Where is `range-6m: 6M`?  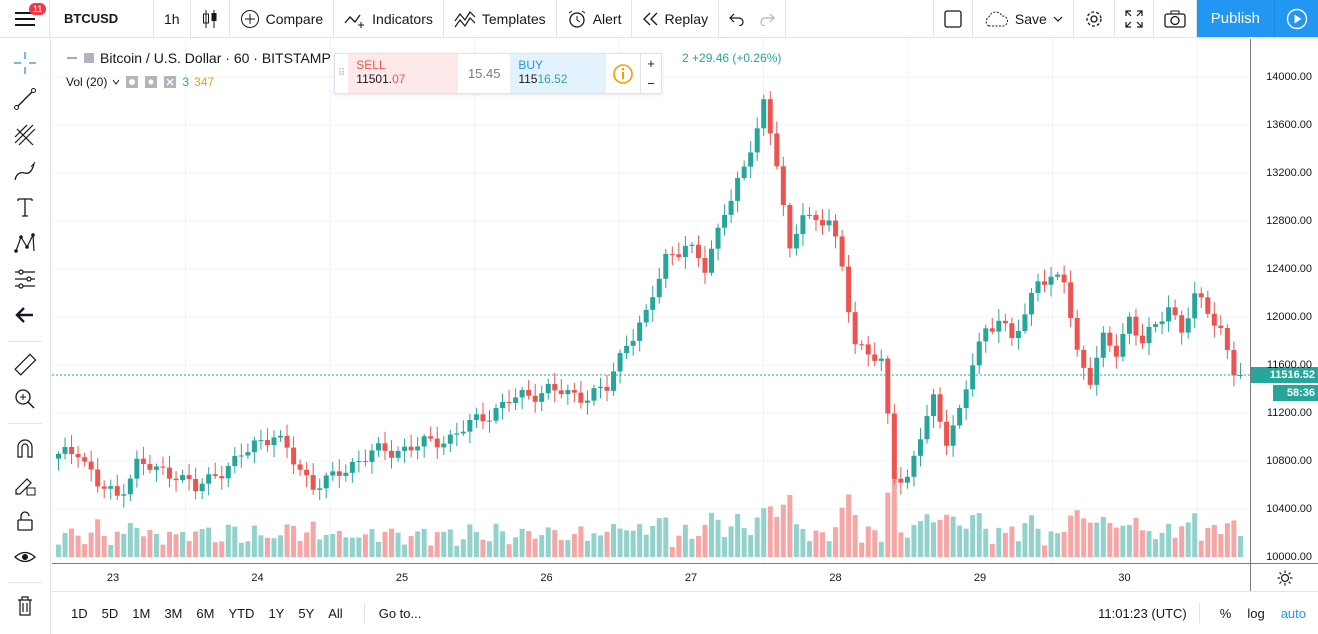 range-6m: 6M is located at coordinates (205, 613).